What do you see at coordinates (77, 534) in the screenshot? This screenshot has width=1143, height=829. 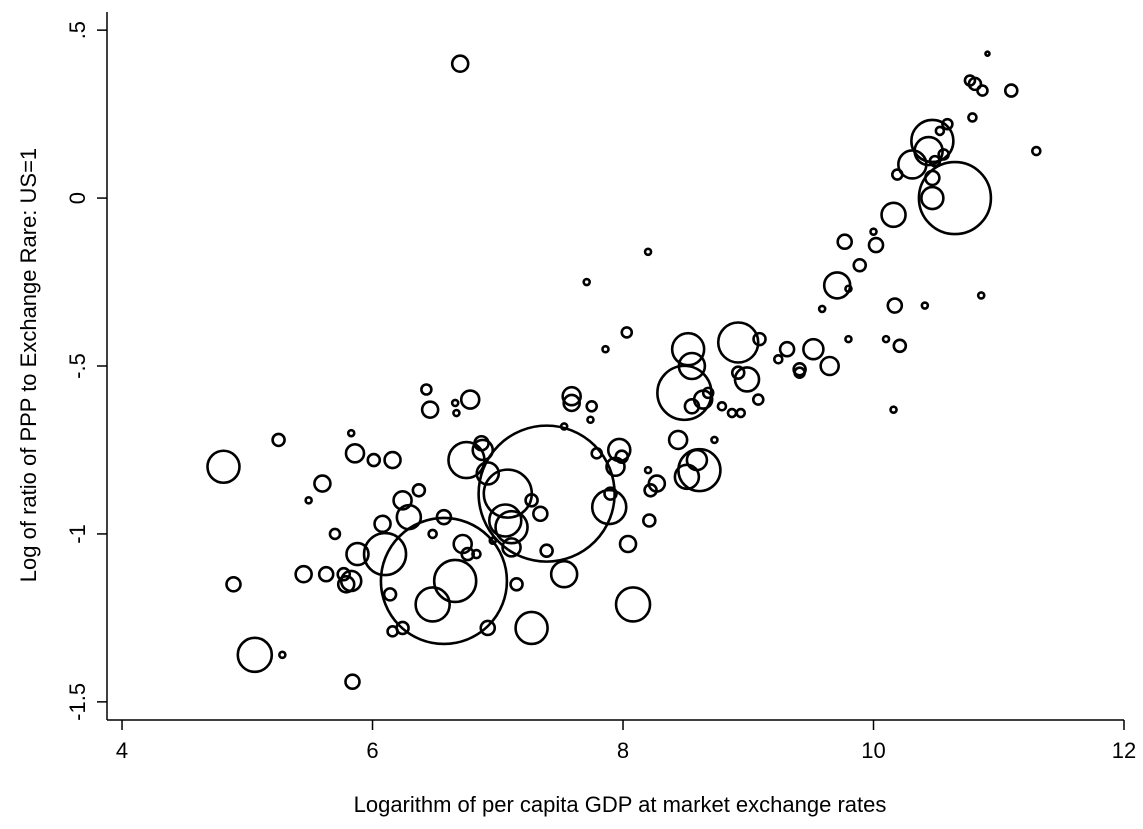 I see `y-tick-label: -1` at bounding box center [77, 534].